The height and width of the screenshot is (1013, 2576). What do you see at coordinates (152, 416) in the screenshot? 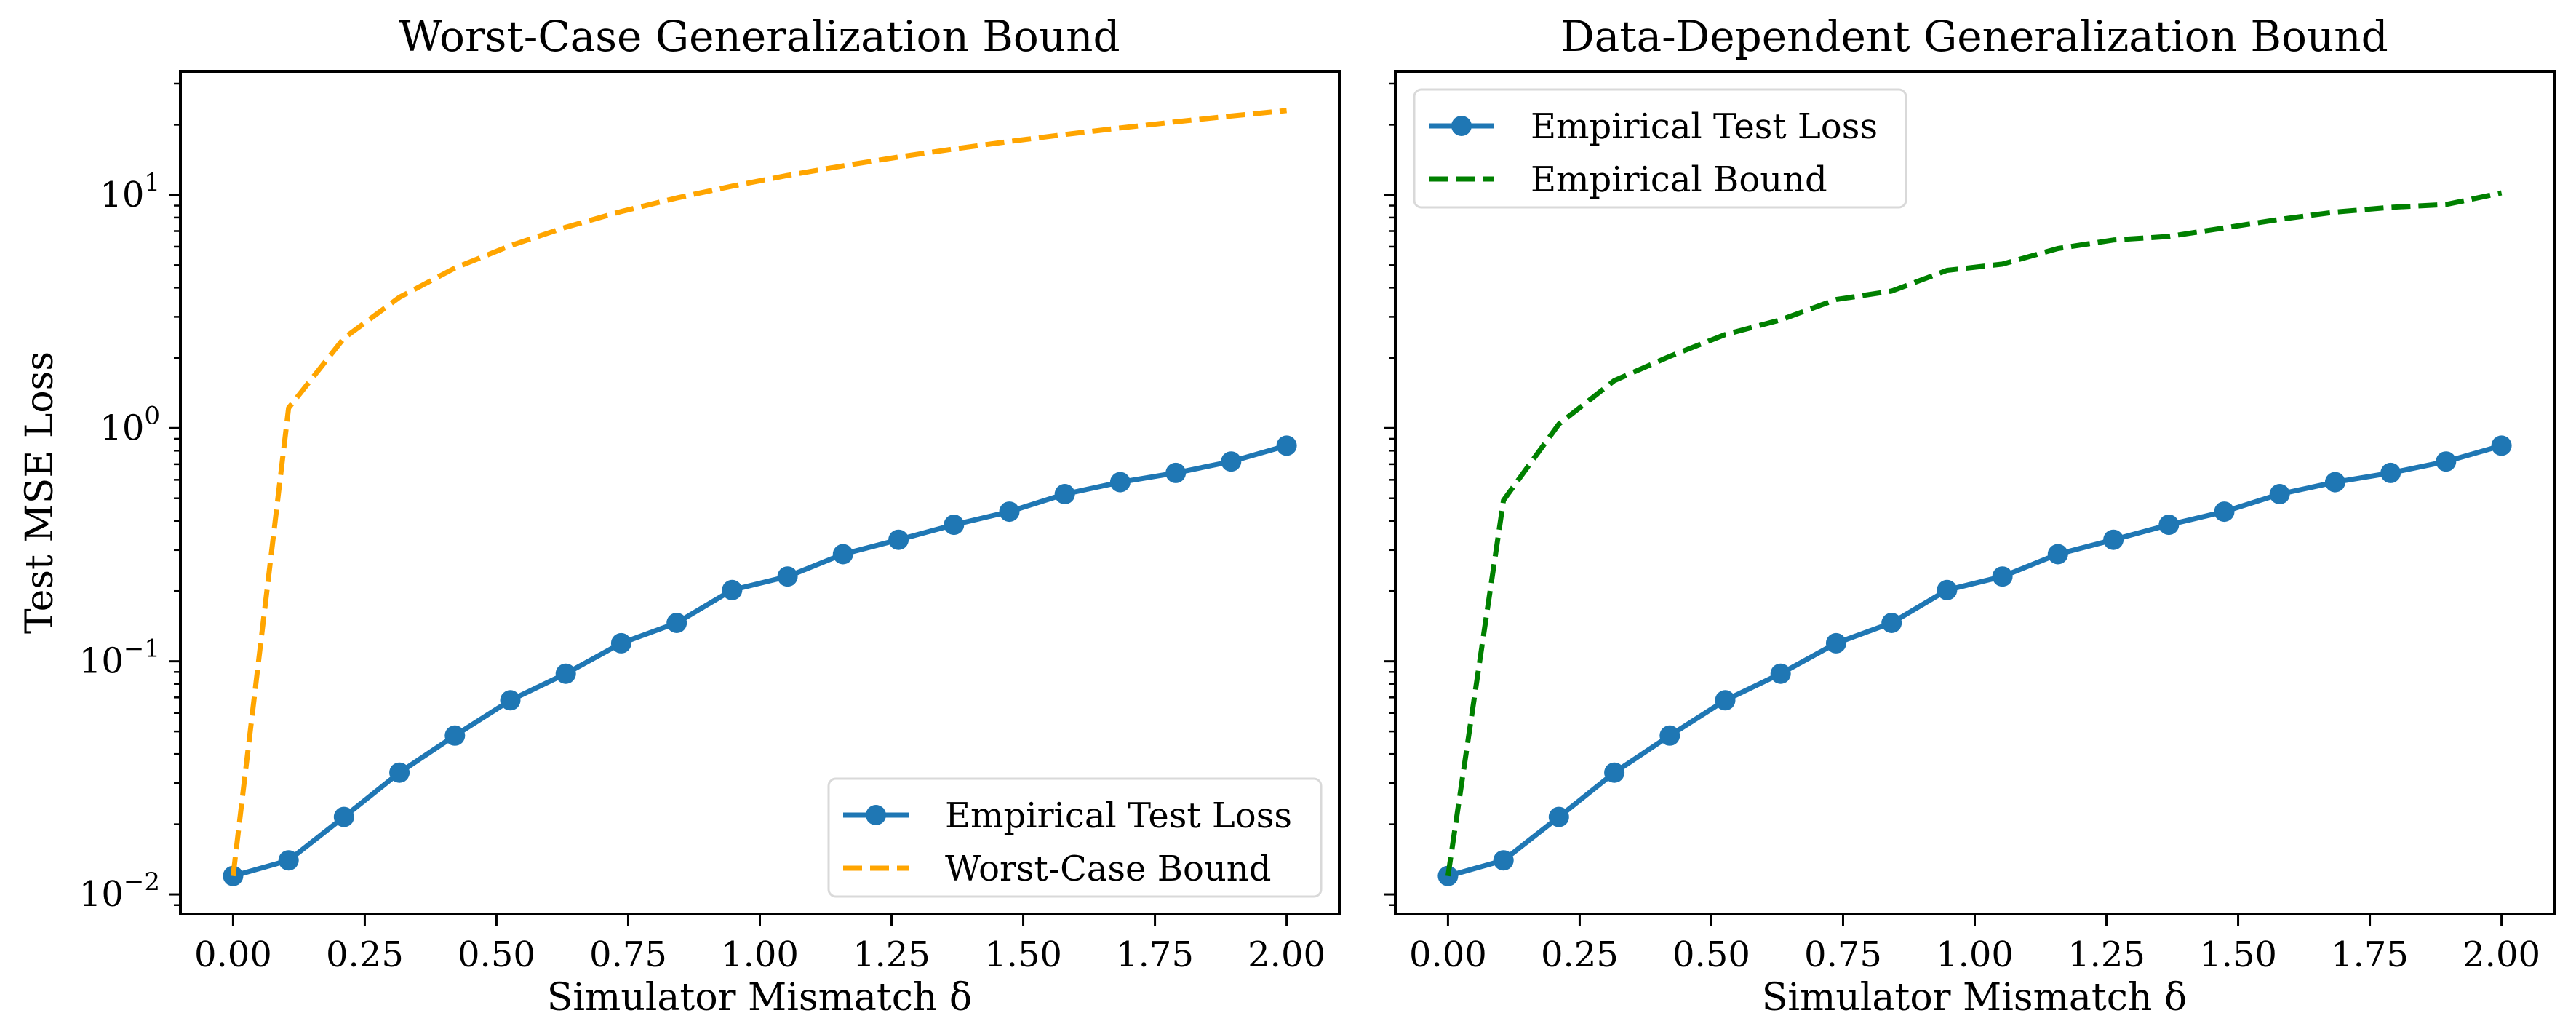
I see `y-tick-exponent: 0` at bounding box center [152, 416].